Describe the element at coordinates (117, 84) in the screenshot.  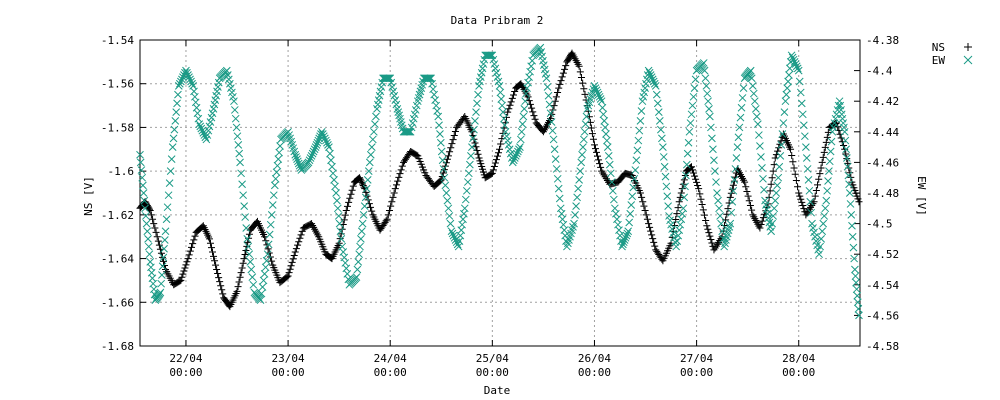
I see `y-tick-label: -1.56` at that location.